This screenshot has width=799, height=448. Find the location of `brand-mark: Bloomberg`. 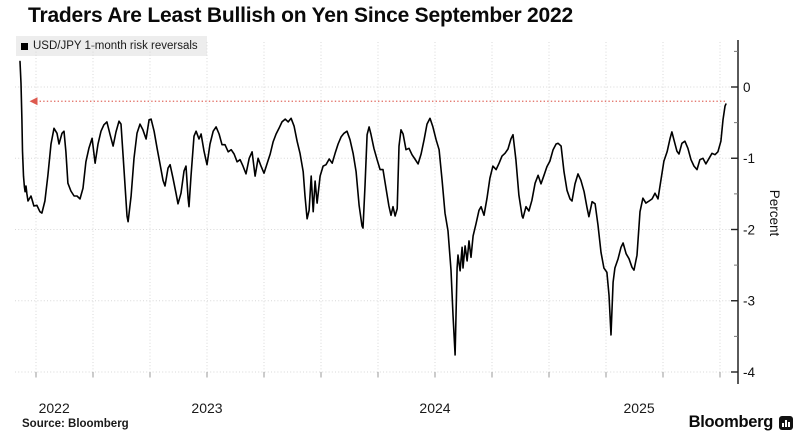

brand-mark: Bloomberg is located at coordinates (741, 422).